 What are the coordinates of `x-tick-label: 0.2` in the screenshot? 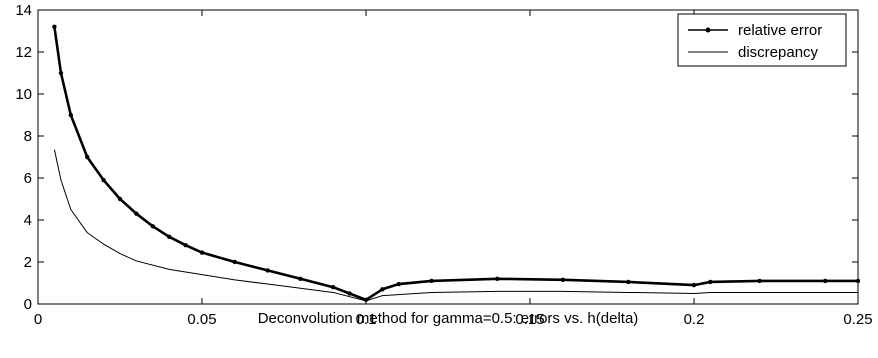 It's located at (694, 319).